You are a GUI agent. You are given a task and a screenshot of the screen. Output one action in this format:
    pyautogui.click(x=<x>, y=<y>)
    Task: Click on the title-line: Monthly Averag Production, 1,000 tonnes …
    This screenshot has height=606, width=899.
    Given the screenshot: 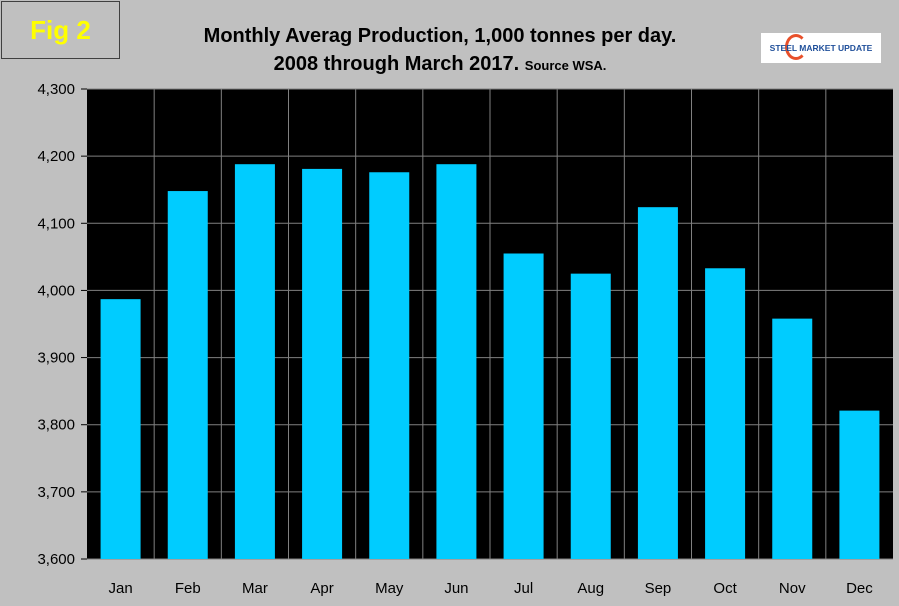 What is the action you would take?
    pyautogui.click(x=440, y=36)
    